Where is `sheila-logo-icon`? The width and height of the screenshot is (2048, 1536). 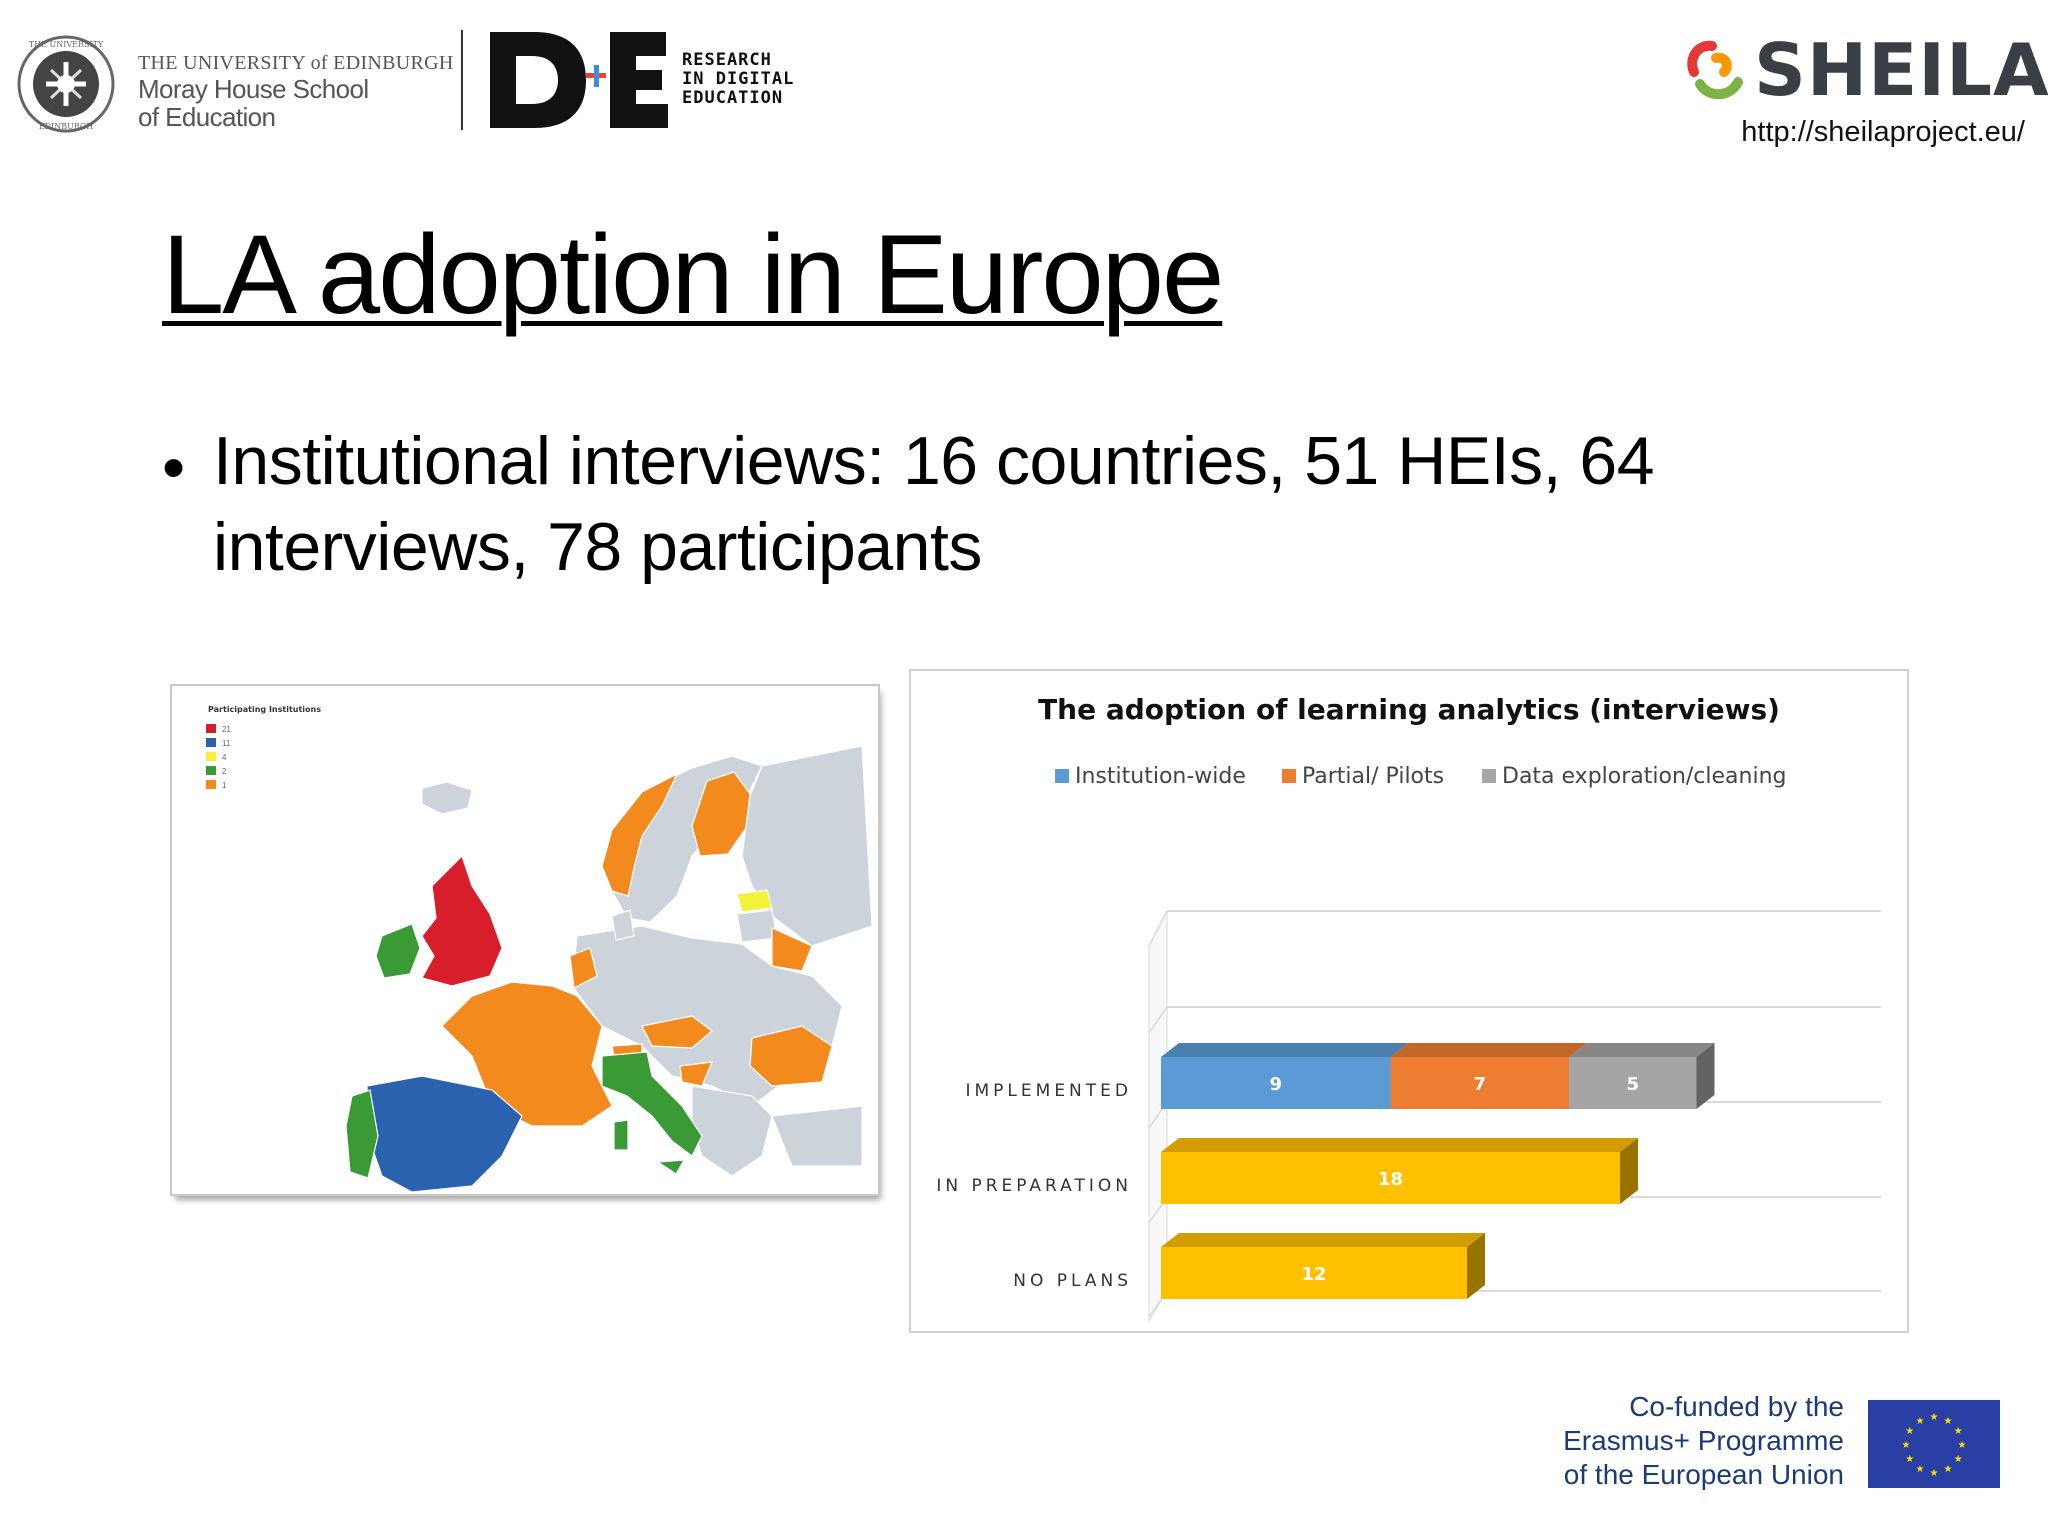
sheila-logo-icon is located at coordinates (1715, 70).